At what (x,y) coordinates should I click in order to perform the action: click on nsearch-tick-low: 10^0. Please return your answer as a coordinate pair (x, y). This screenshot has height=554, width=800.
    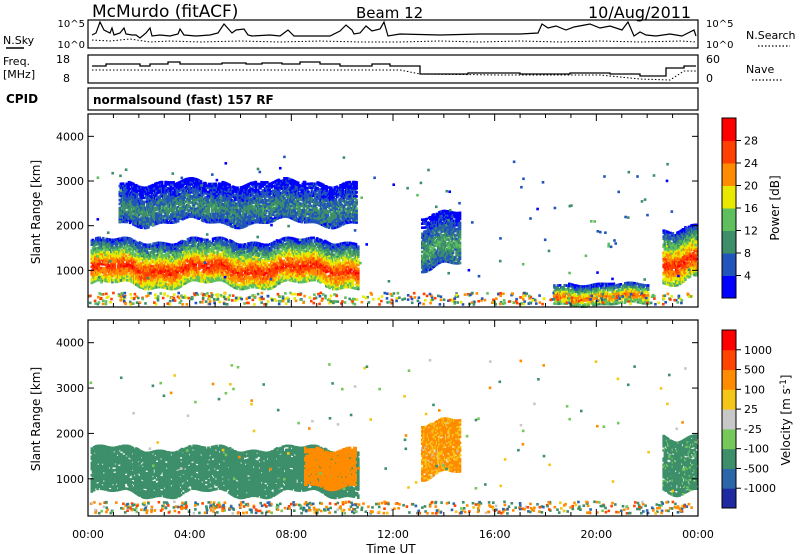
    Looking at the image, I should click on (719, 45).